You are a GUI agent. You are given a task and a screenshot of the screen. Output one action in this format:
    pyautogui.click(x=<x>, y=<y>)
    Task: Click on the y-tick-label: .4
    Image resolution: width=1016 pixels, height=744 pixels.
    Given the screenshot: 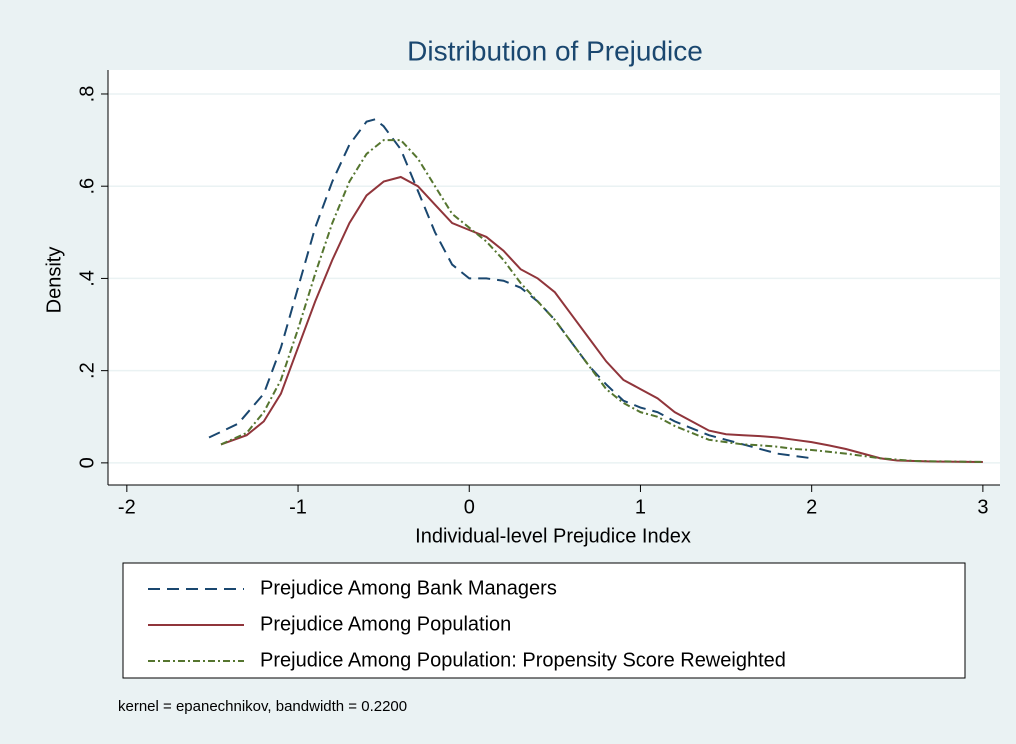 What is the action you would take?
    pyautogui.click(x=87, y=278)
    